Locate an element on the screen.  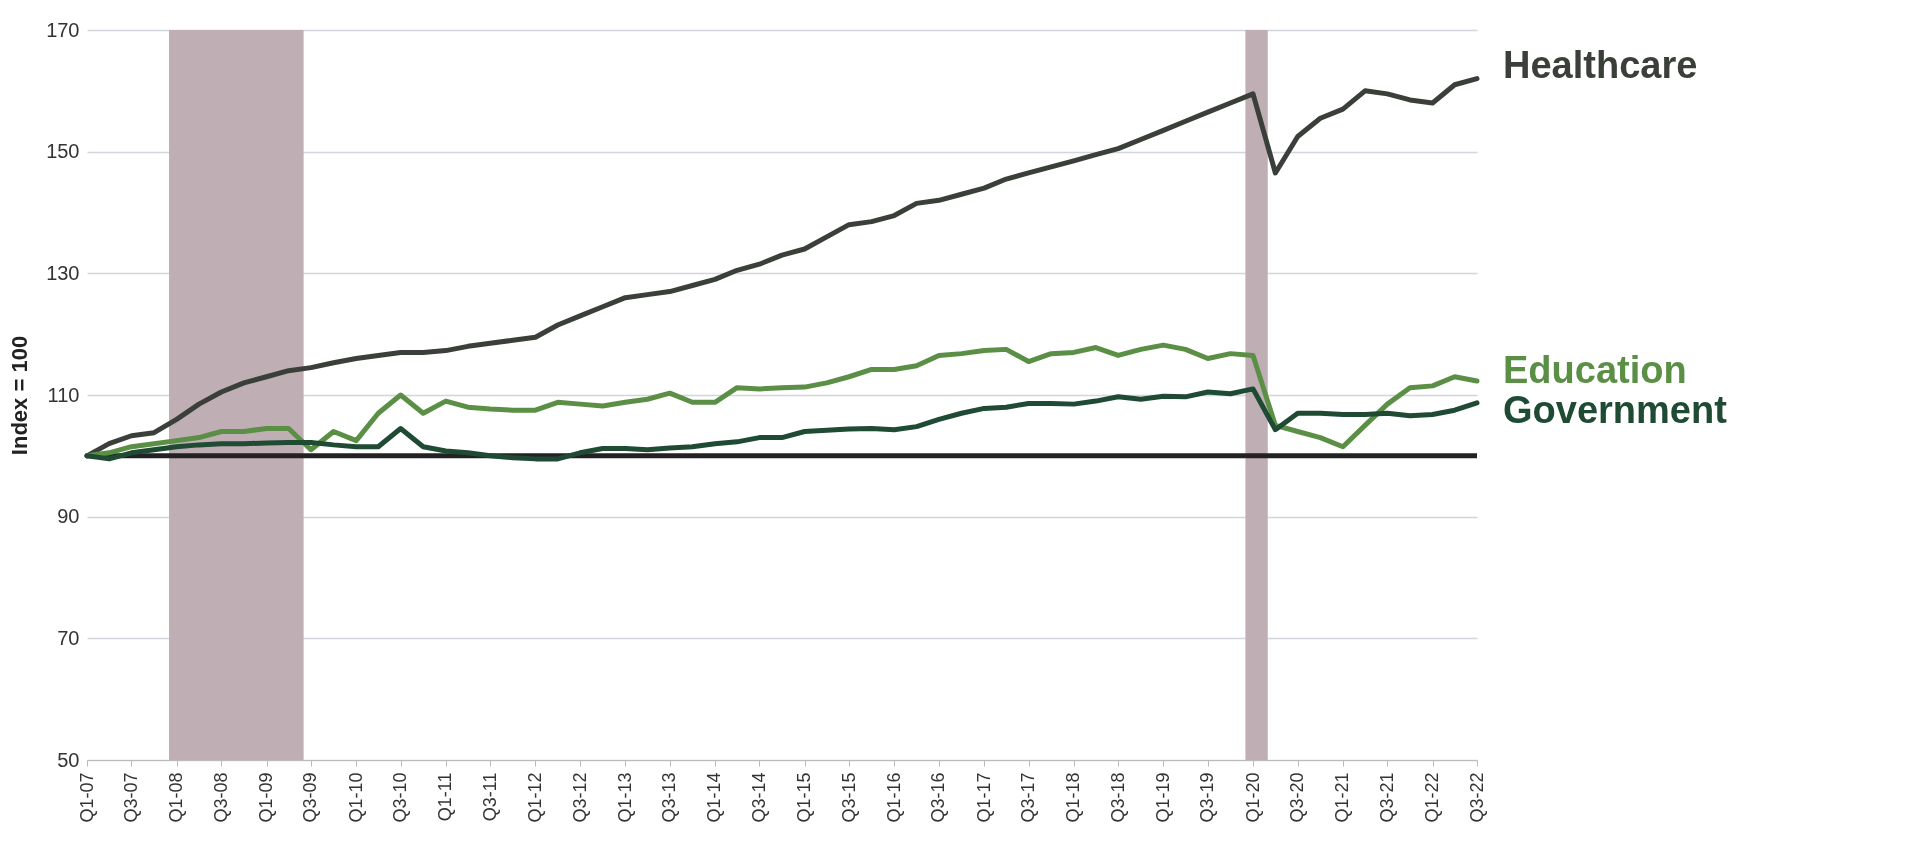
x-tick-label: Q3-07 is located at coordinates (130, 797).